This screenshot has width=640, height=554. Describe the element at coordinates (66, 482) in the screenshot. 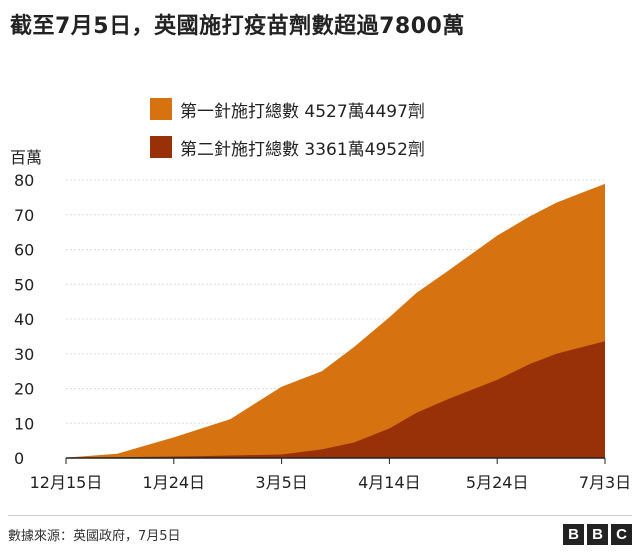

I see `x-tick-label: 12月15日` at that location.